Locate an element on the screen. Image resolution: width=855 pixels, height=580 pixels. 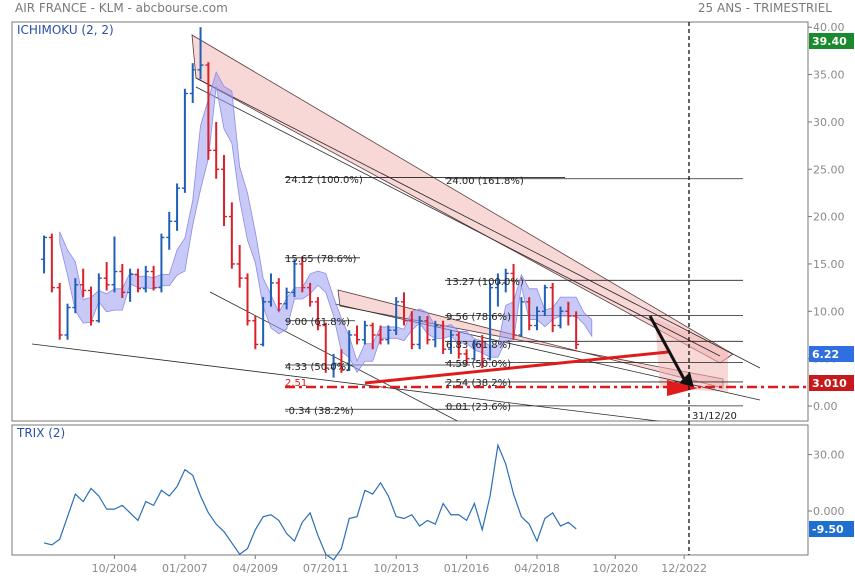
trix-panel-title: TRIX (2) is located at coordinates (40, 433).